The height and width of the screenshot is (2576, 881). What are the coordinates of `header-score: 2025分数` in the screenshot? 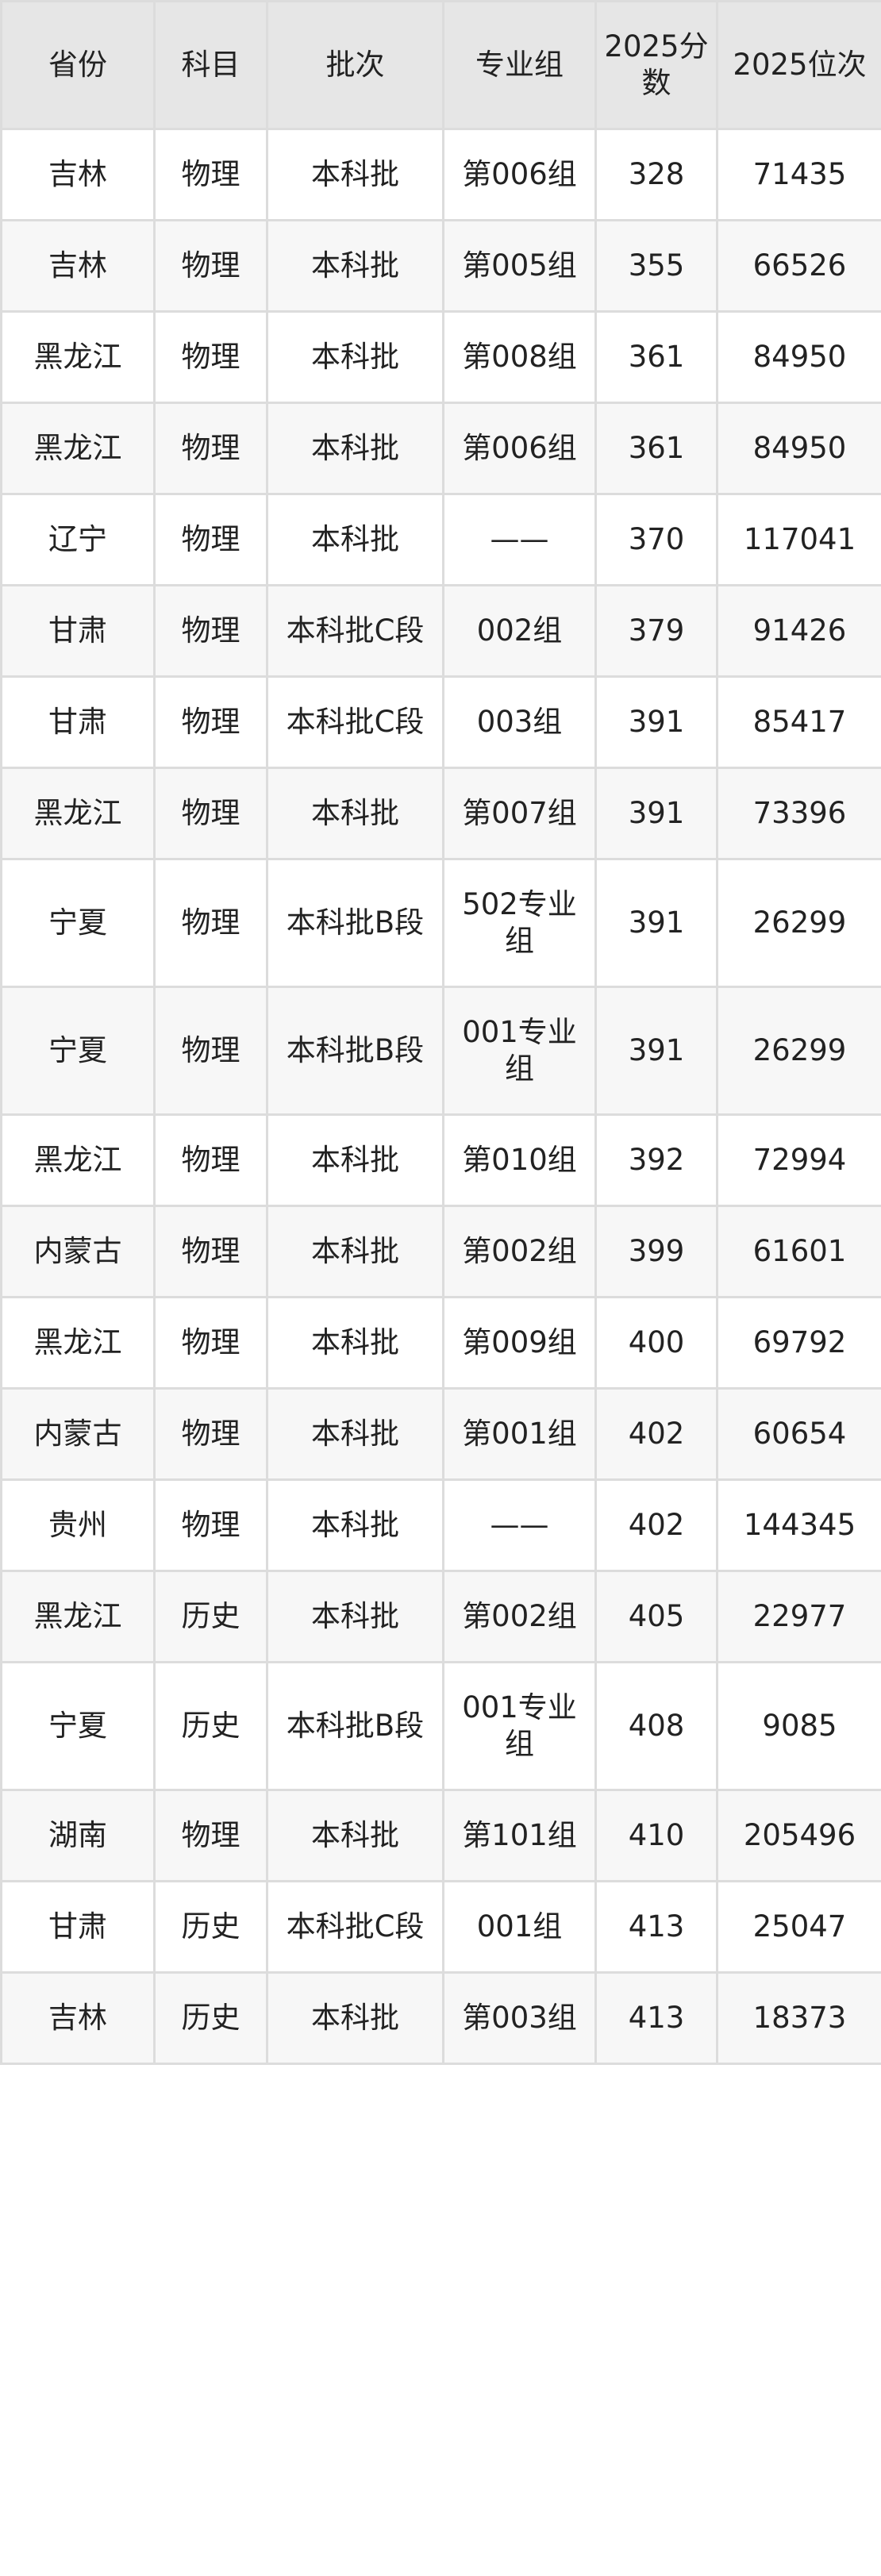 It's located at (656, 65).